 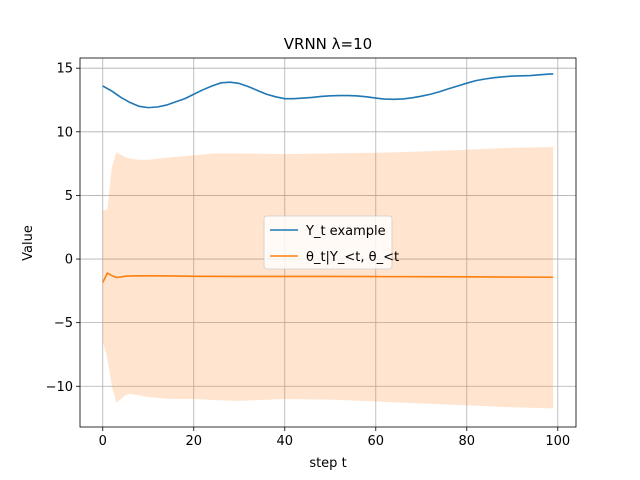 What do you see at coordinates (328, 44) in the screenshot?
I see `chart-title: VRNN λ=10` at bounding box center [328, 44].